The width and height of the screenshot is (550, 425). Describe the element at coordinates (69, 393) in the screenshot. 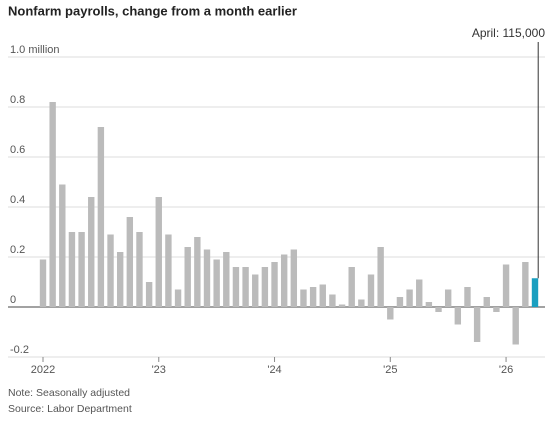

I see `note: Note: Seasonally adjusted` at that location.